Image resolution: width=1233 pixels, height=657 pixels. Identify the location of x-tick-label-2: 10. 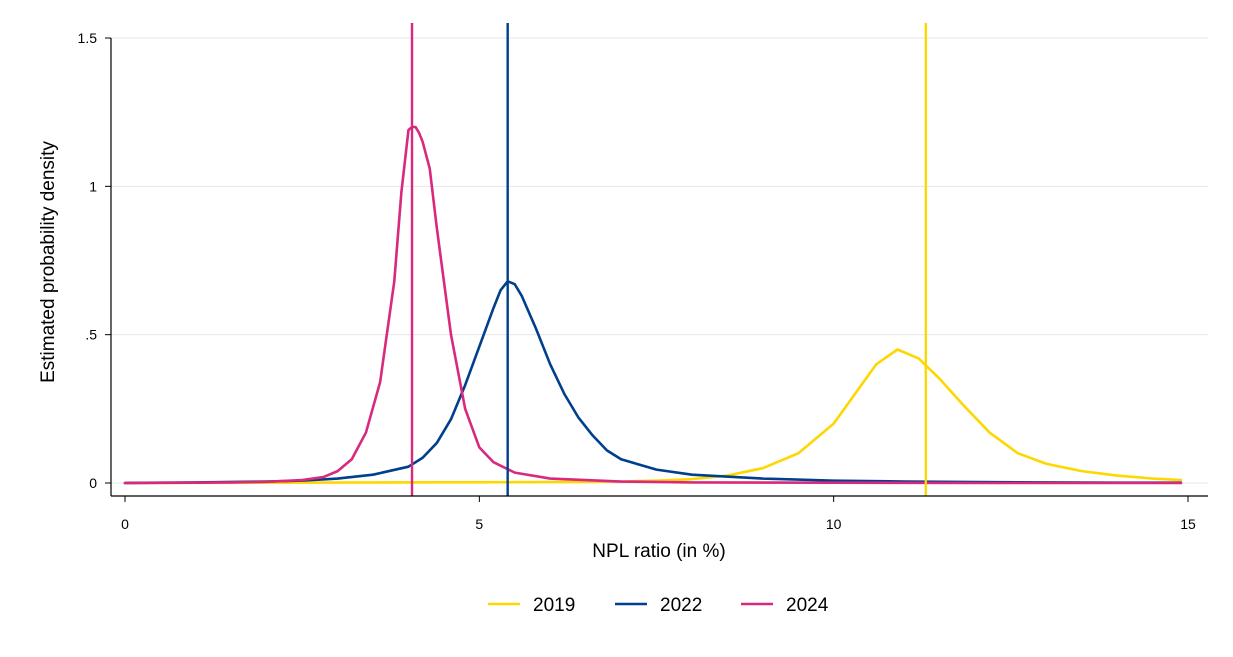
(834, 524).